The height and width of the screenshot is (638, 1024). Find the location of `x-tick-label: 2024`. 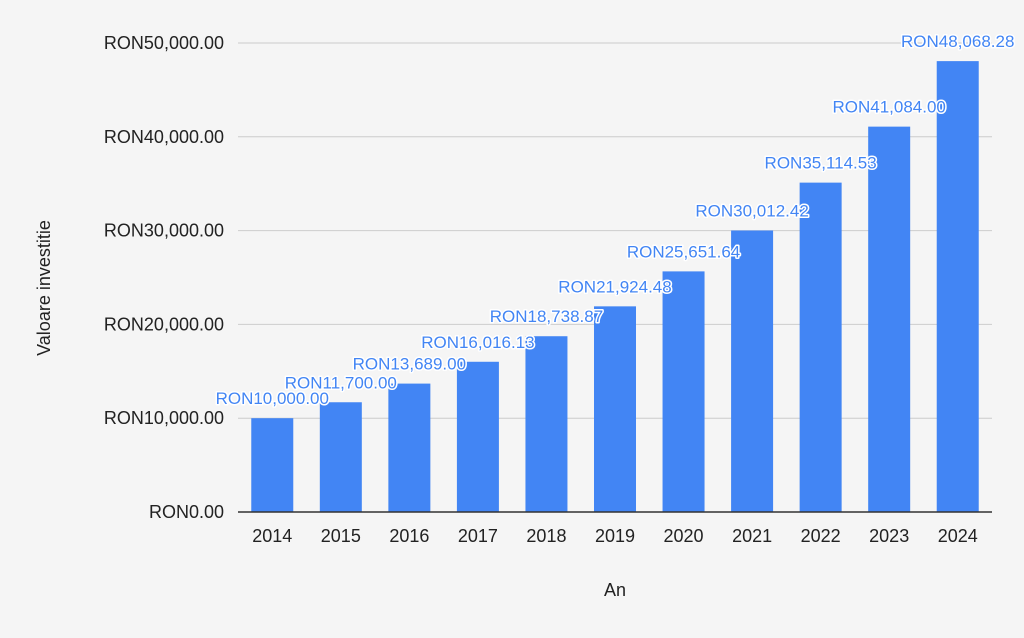

x-tick-label: 2024 is located at coordinates (958, 536).